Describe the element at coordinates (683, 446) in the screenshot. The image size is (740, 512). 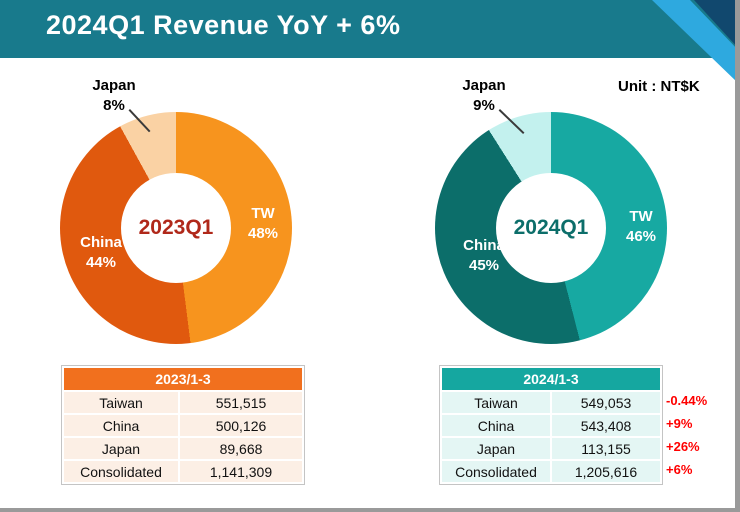
I see `delta-japan: +26%` at that location.